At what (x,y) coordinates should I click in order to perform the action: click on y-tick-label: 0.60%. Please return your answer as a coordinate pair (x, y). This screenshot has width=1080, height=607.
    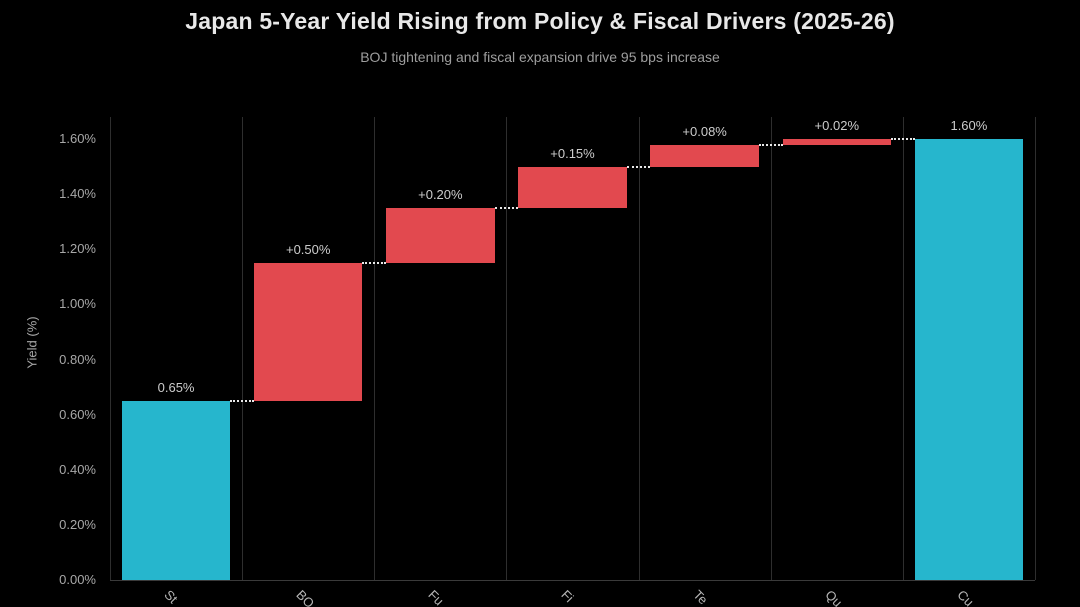
    Looking at the image, I should click on (77, 414).